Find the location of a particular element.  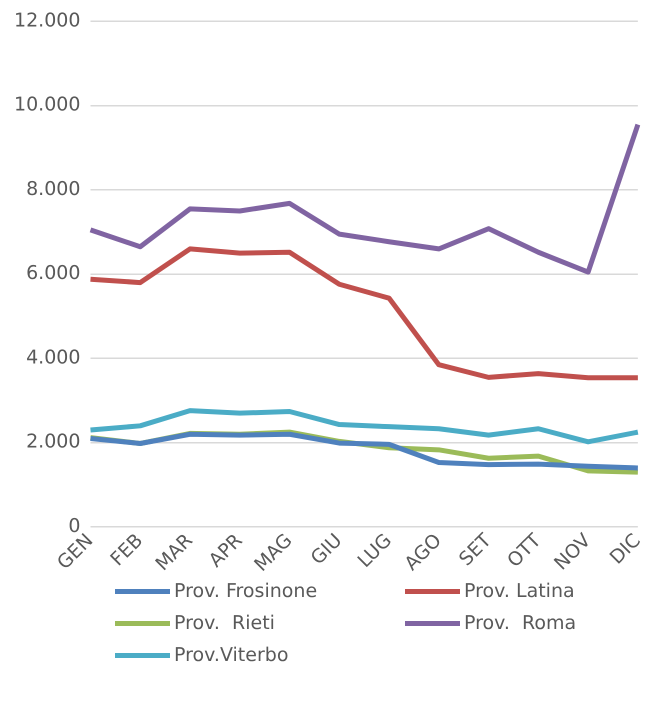

legend-label: Prov. Frosinone is located at coordinates (246, 591).